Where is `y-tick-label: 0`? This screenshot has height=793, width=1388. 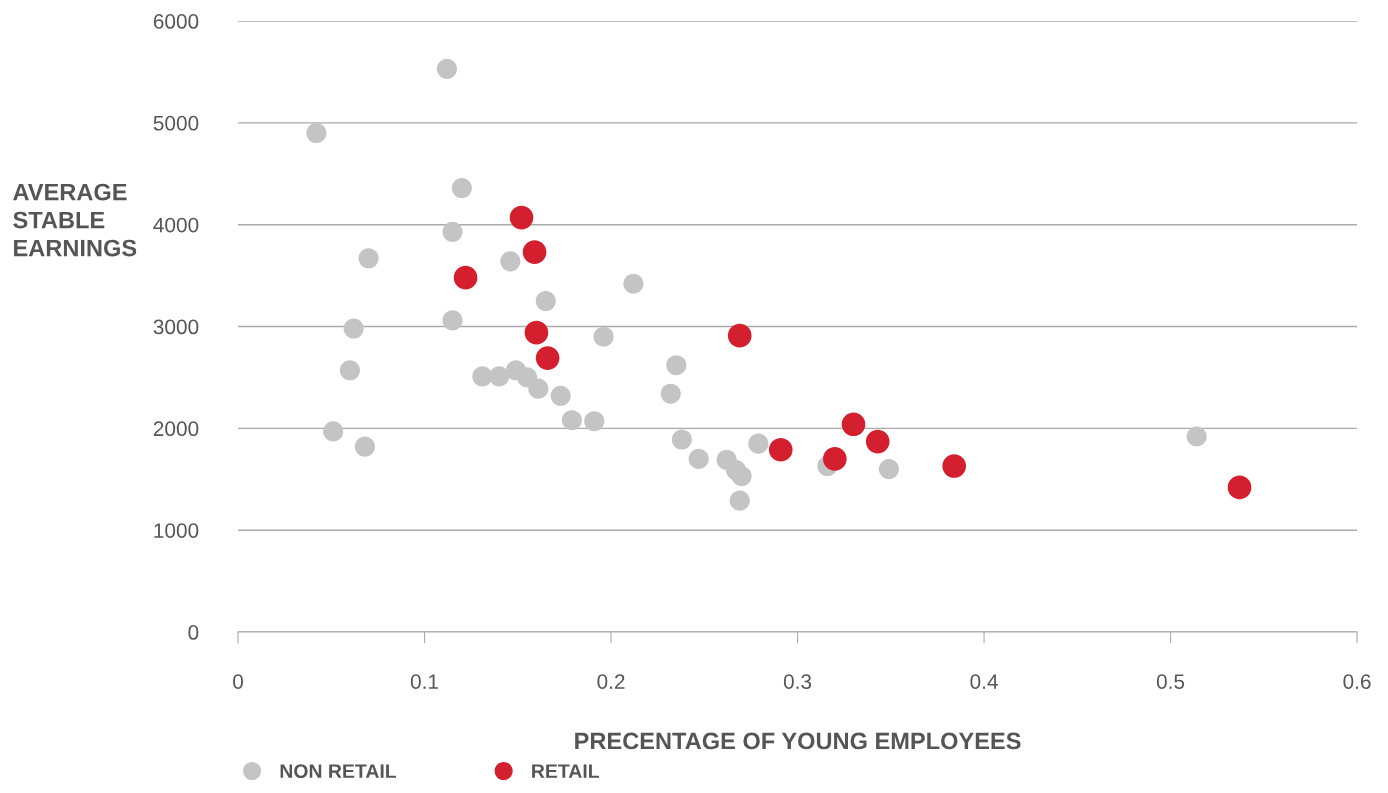 y-tick-label: 0 is located at coordinates (193, 632).